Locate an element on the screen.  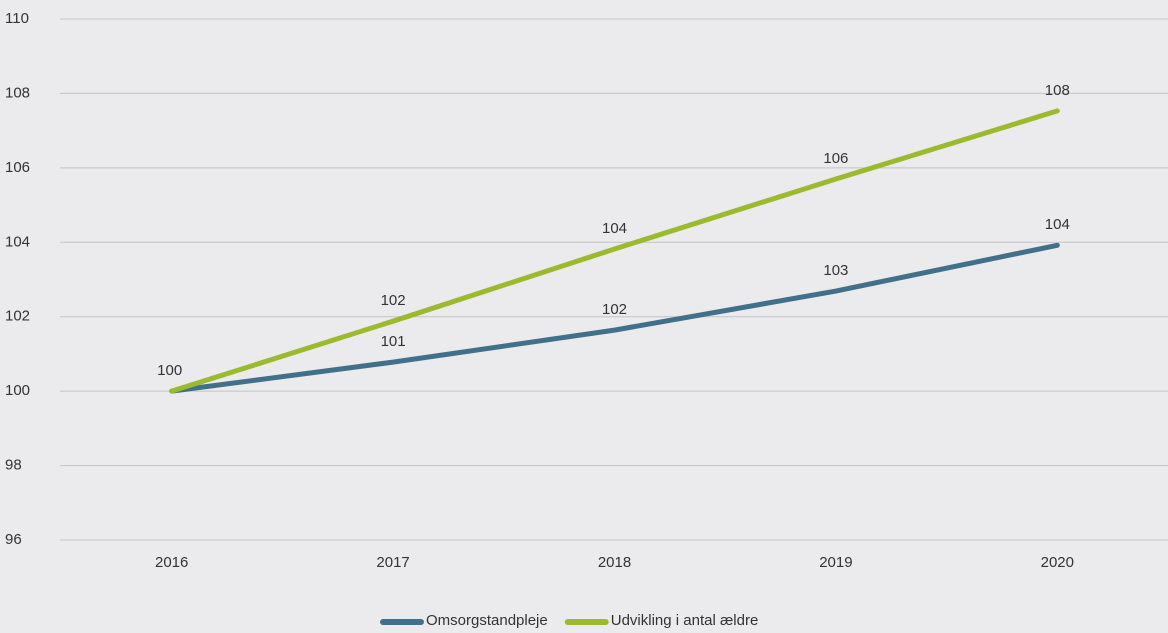
x-tick-label: 2016 is located at coordinates (171, 562).